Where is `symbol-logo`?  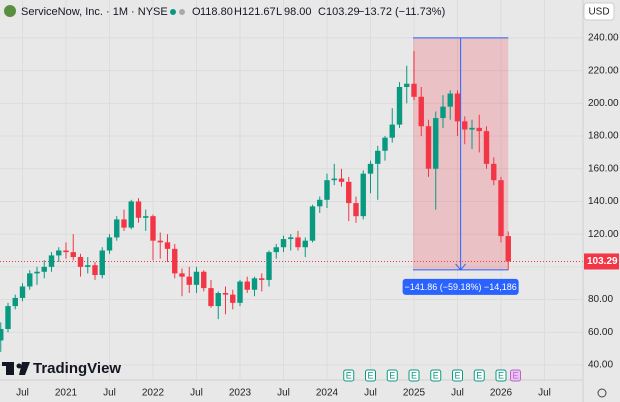 symbol-logo is located at coordinates (10, 11).